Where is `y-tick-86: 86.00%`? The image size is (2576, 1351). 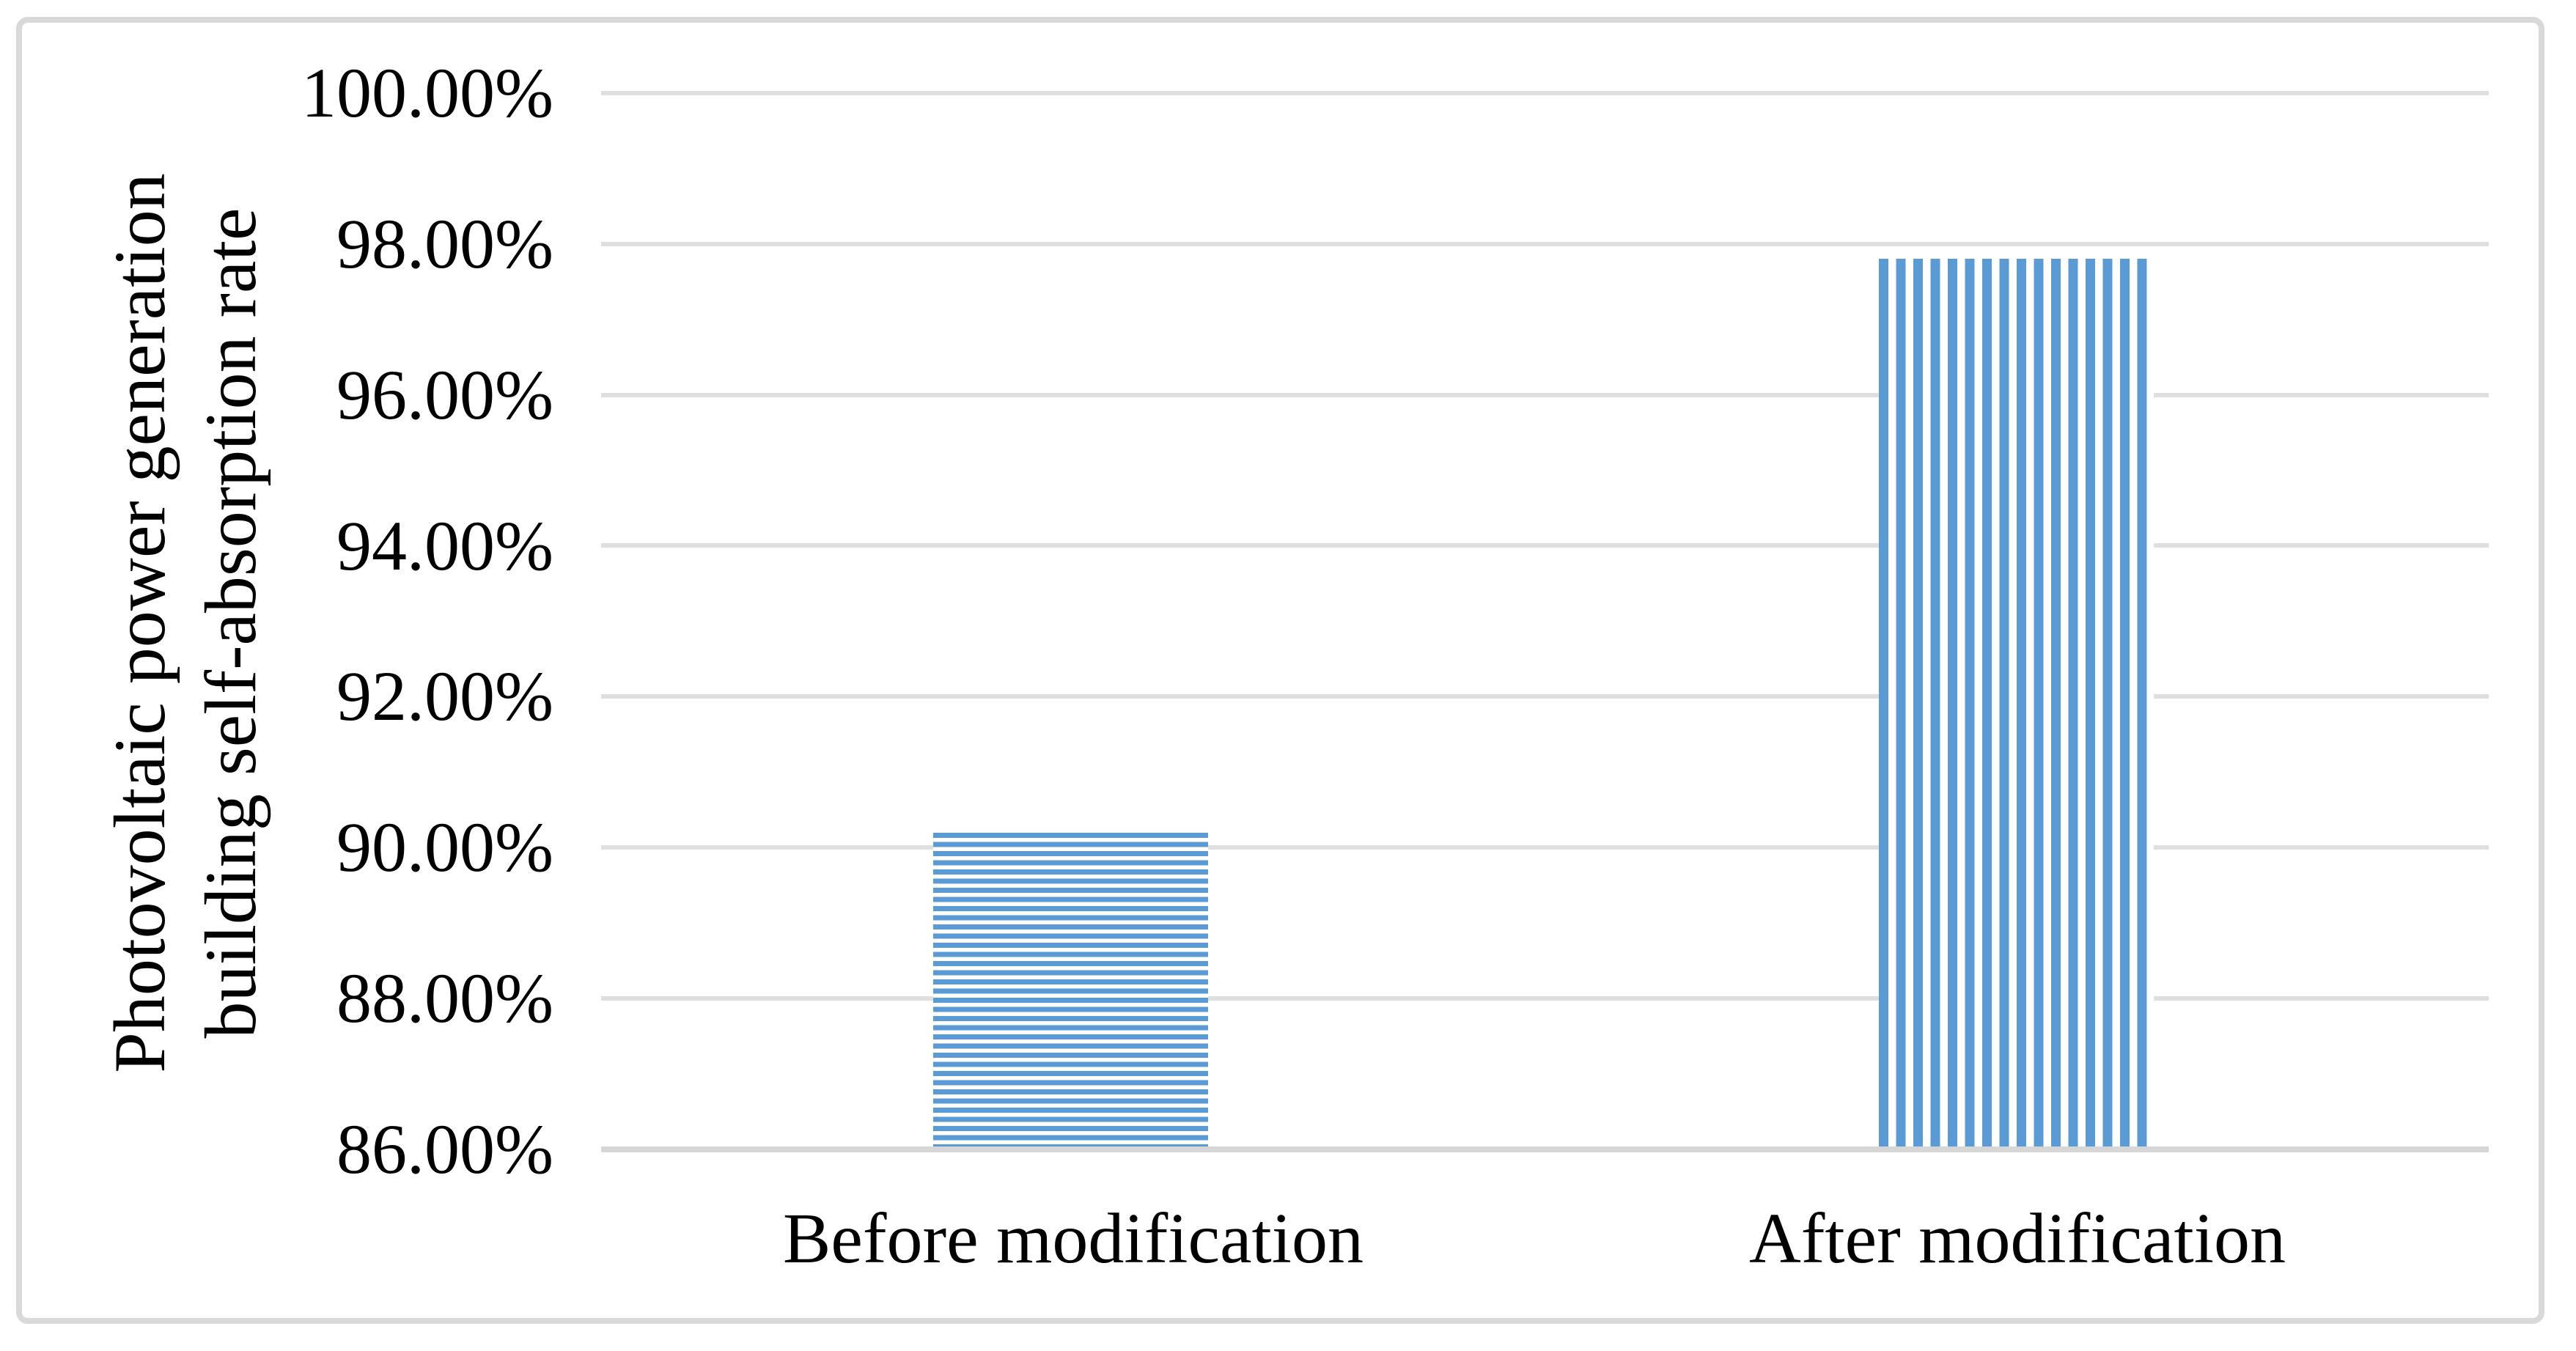
y-tick-86: 86.00% is located at coordinates (444, 1149).